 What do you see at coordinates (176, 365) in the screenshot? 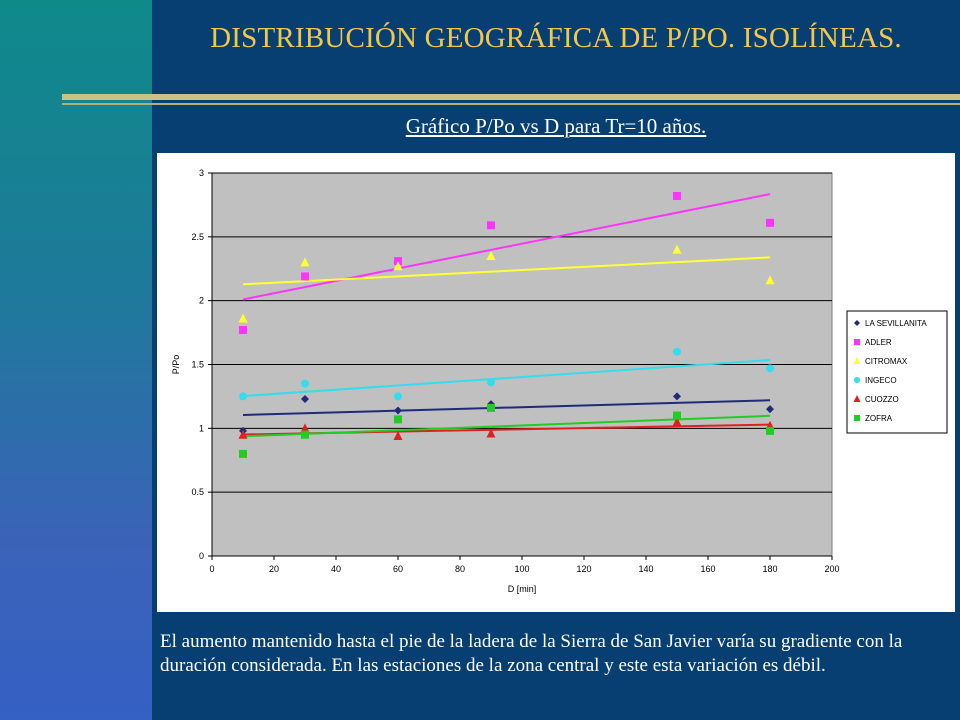
I see `y-axis-title: P/Po` at bounding box center [176, 365].